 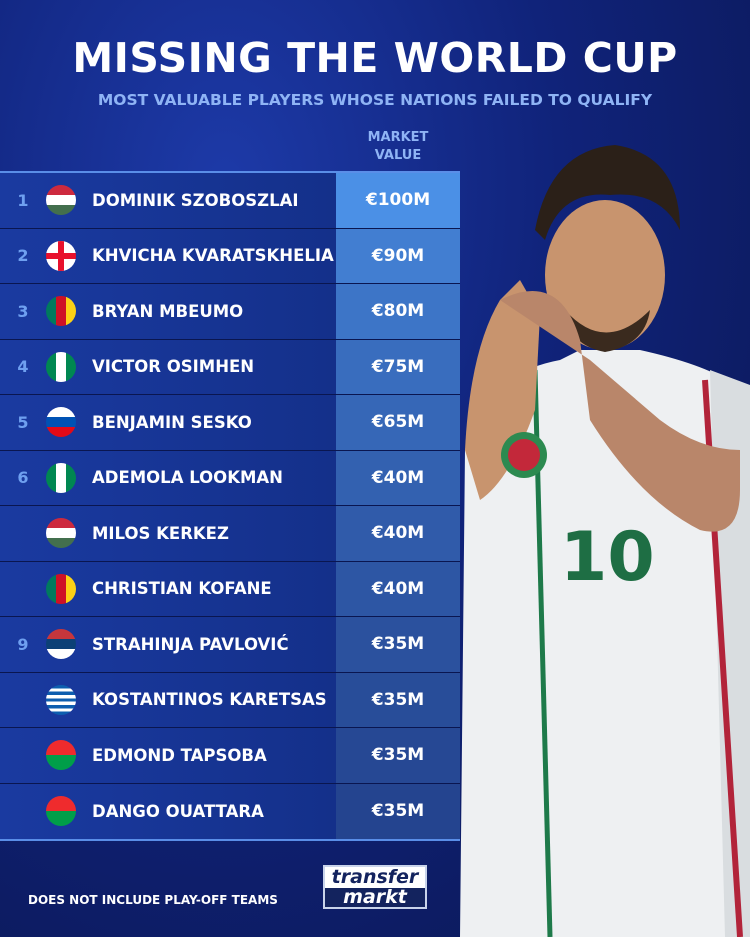 I want to click on rank: 5, so click(x=23, y=422).